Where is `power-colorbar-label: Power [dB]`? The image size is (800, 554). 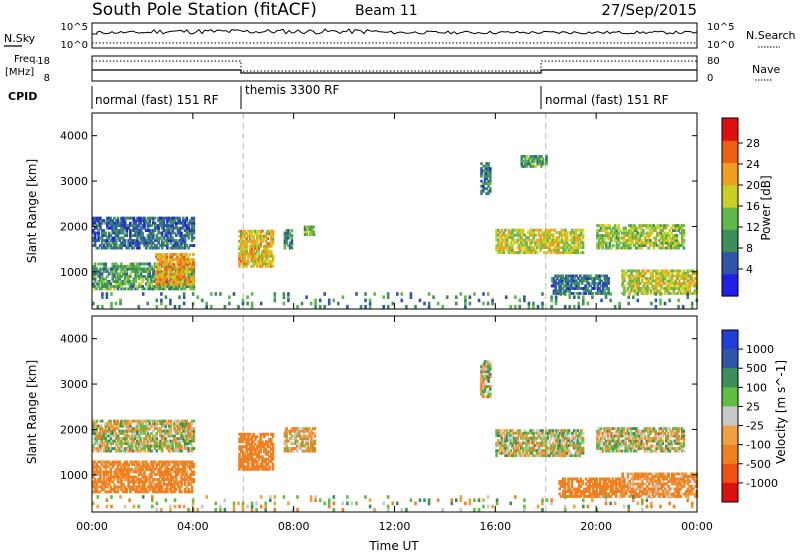
power-colorbar-label: Power [dB] is located at coordinates (766, 207).